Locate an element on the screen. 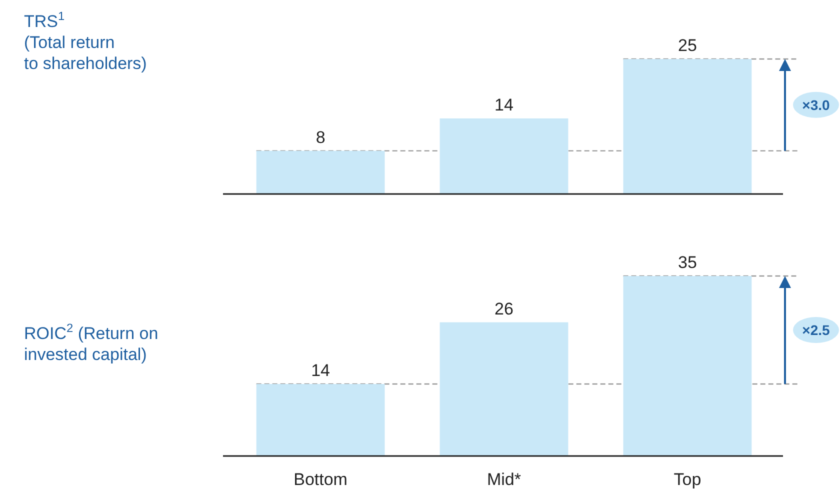 Image resolution: width=840 pixels, height=491 pixels. text: ×2.5 is located at coordinates (816, 330).